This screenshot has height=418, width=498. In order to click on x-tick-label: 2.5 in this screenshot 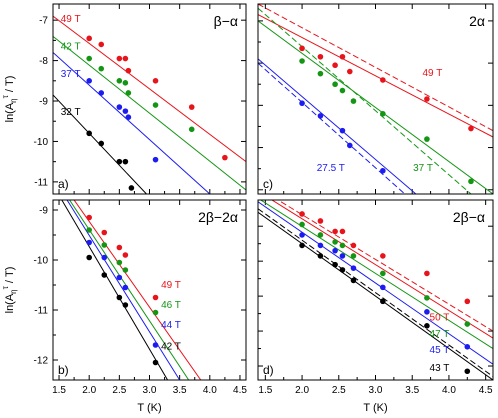, I will do `click(119, 390)`.